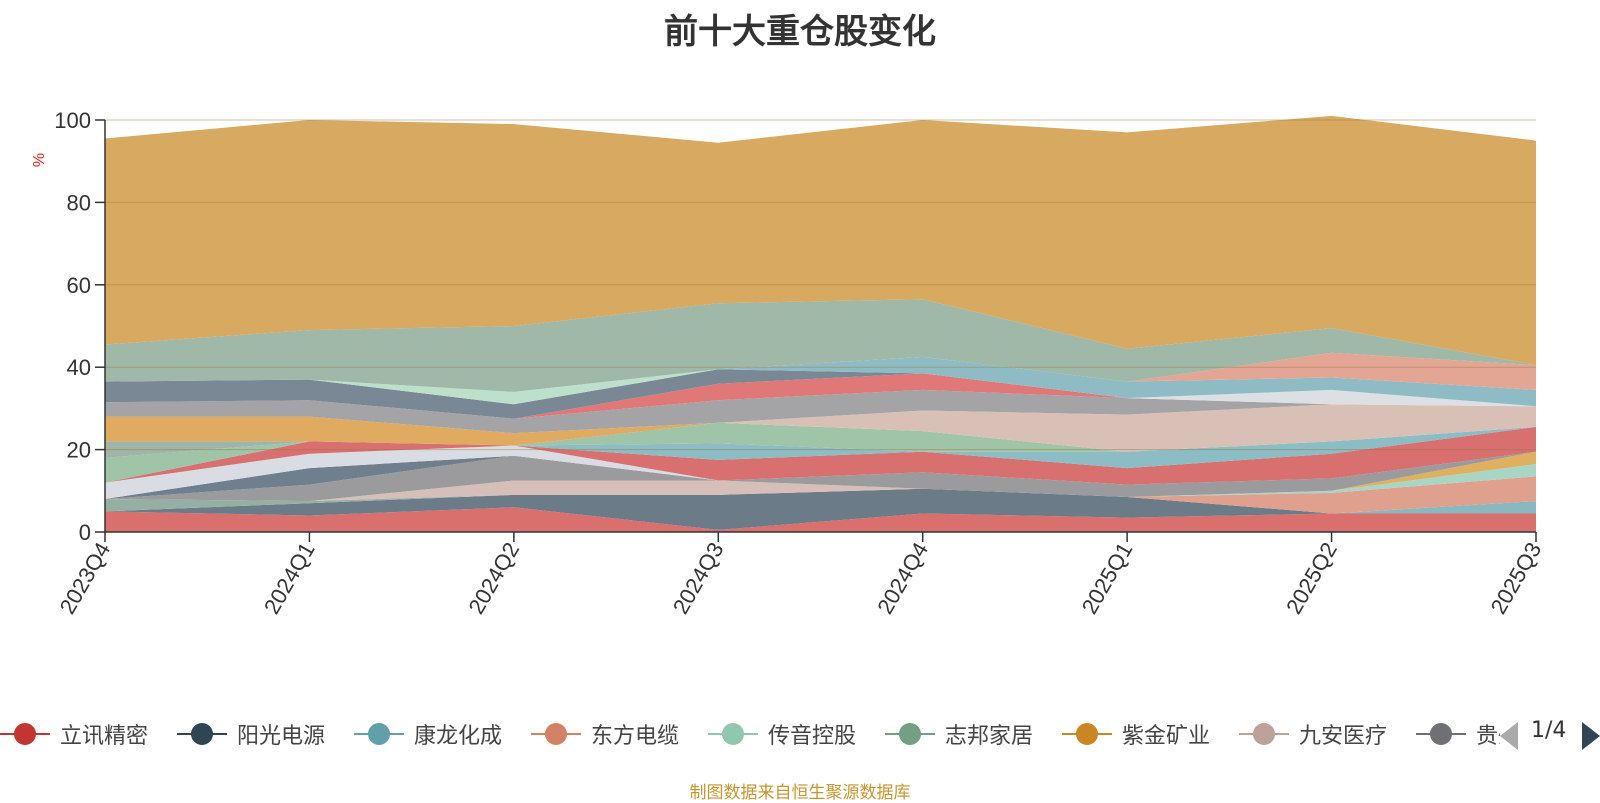 The width and height of the screenshot is (1600, 803). I want to click on y-tick-label-1: 20, so click(79, 450).